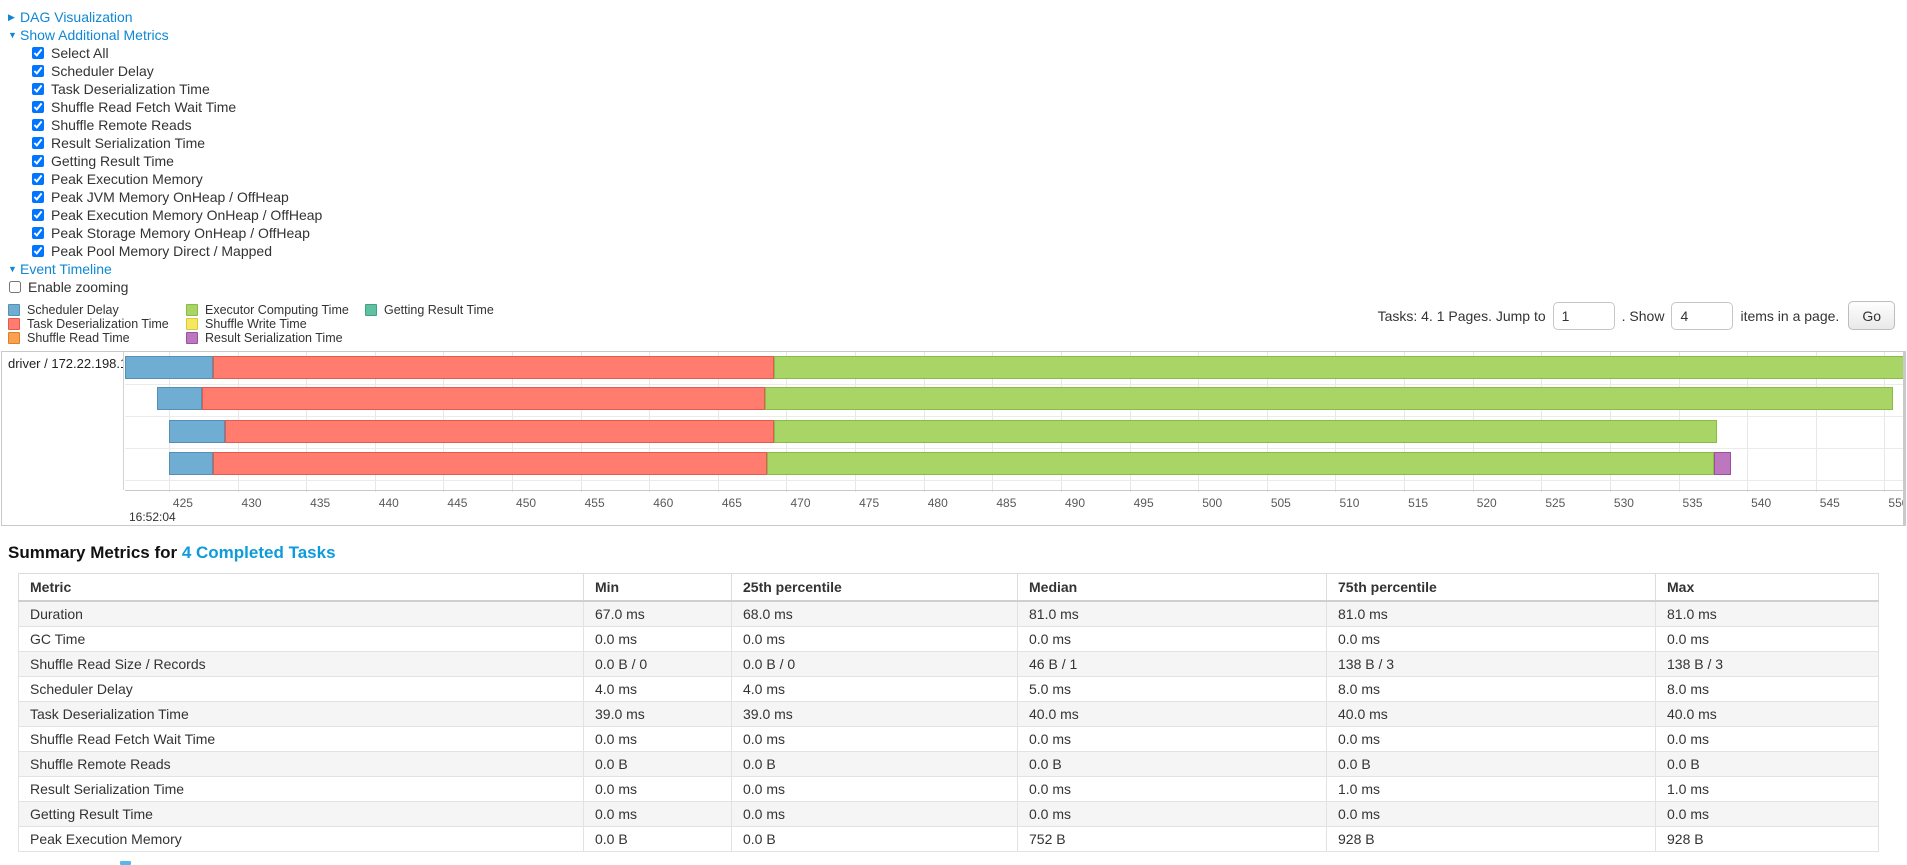 This screenshot has height=865, width=1907. I want to click on legend-item: Task Deserialization Time, so click(97, 324).